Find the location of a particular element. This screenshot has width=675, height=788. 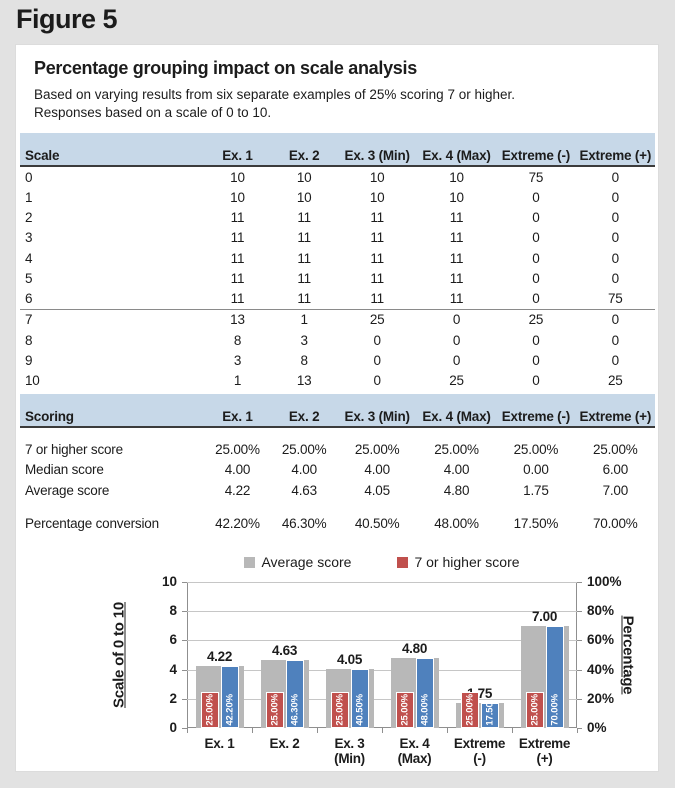

bar-percent-label: 40.50% is located at coordinates (359, 710).